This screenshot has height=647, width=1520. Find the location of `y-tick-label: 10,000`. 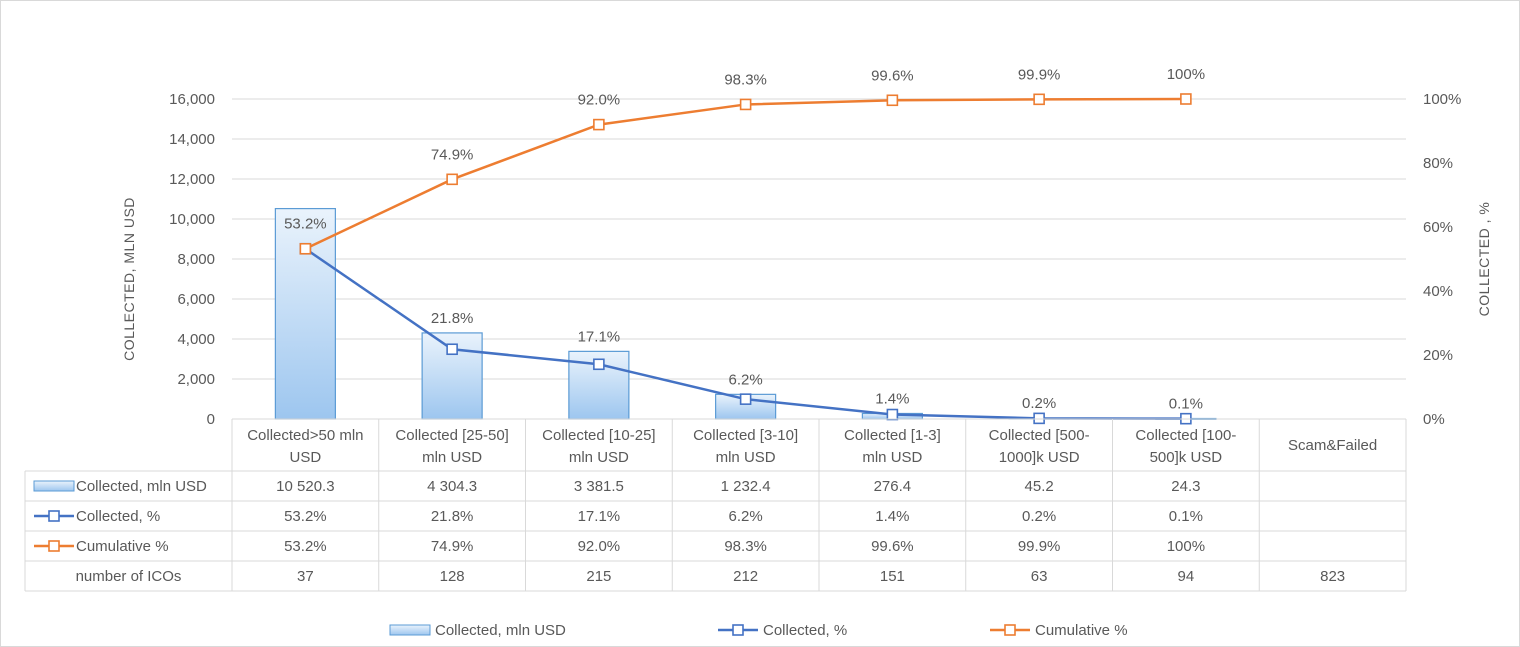

y-tick-label: 10,000 is located at coordinates (192, 219).